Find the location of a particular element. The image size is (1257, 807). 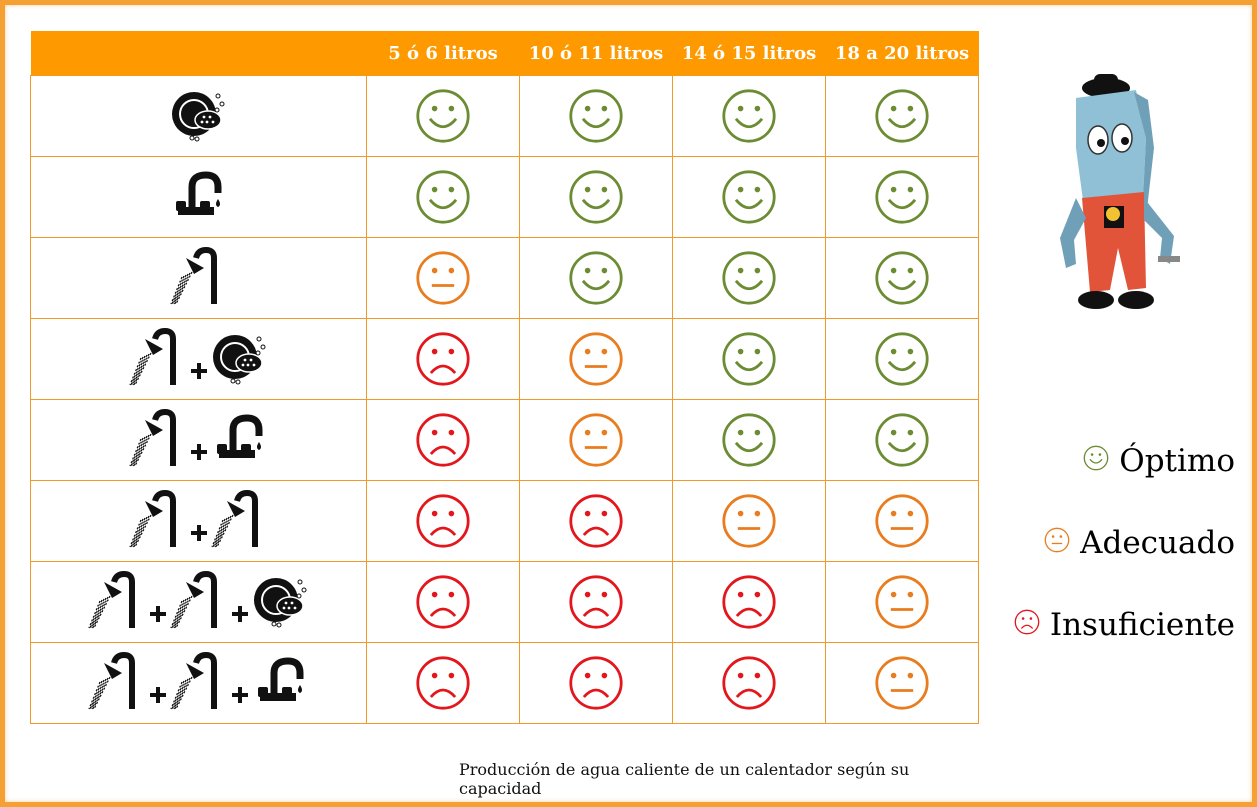

water-heater-mascot is located at coordinates (1121, 193).